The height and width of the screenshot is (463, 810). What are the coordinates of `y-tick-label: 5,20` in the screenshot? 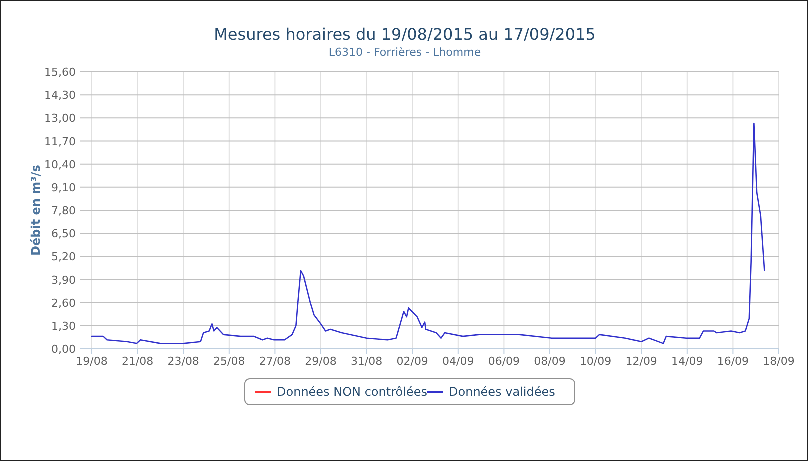 It's located at (64, 257).